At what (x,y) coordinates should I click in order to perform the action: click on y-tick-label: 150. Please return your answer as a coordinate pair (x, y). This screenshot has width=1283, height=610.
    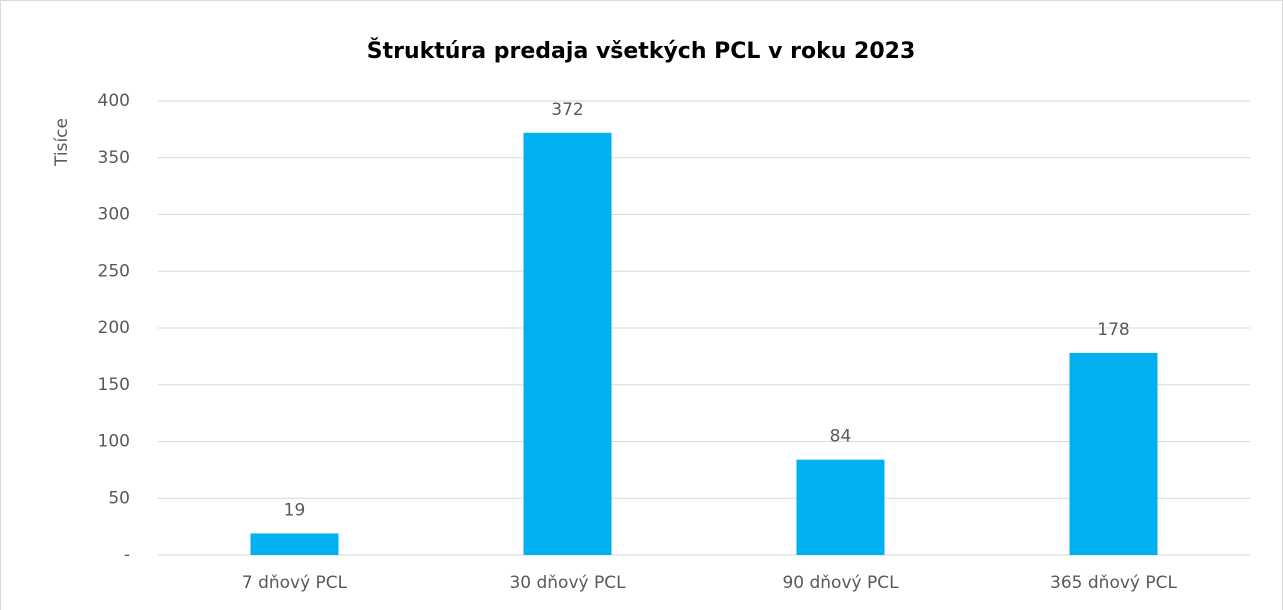
    Looking at the image, I should click on (114, 385).